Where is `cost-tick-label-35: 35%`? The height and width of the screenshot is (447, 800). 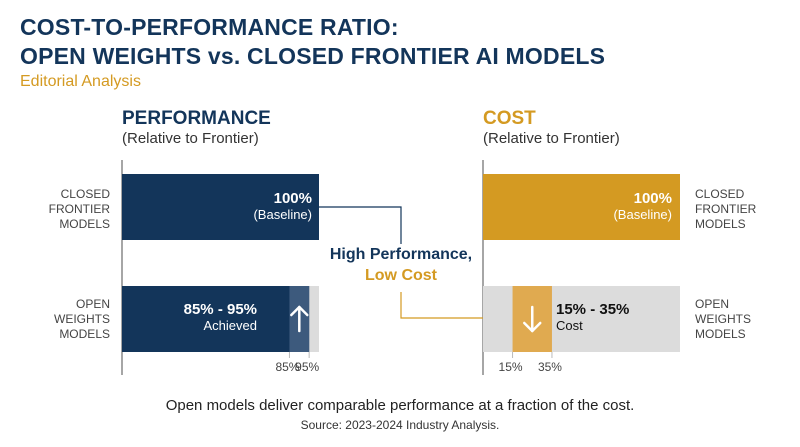 cost-tick-label-35: 35% is located at coordinates (549, 367).